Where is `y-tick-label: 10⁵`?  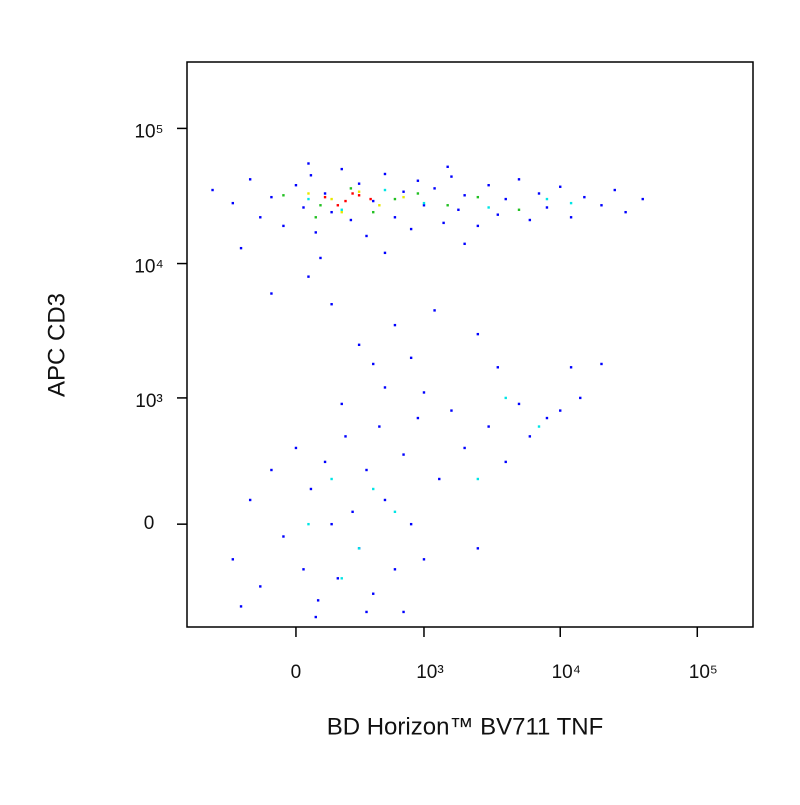
y-tick-label: 10⁵ is located at coordinates (148, 131).